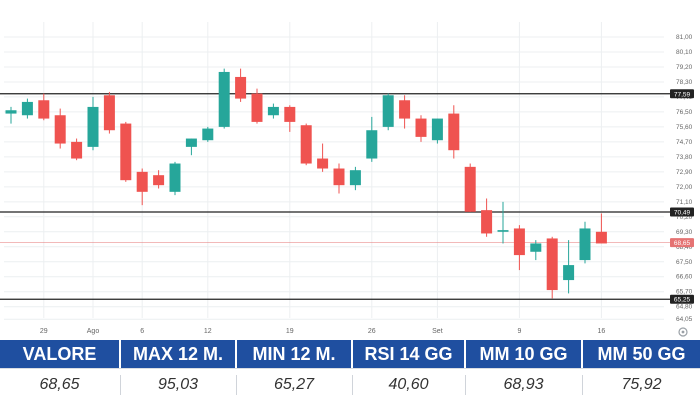 The height and width of the screenshot is (401, 700). I want to click on header-rsi-14gg: RSI 14 GG, so click(408, 354).